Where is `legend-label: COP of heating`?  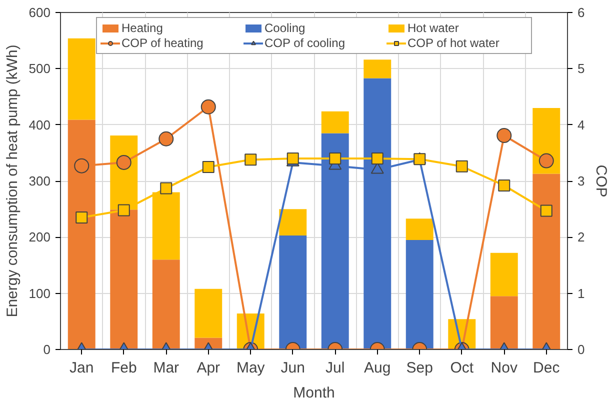
legend-label: COP of heating is located at coordinates (163, 43).